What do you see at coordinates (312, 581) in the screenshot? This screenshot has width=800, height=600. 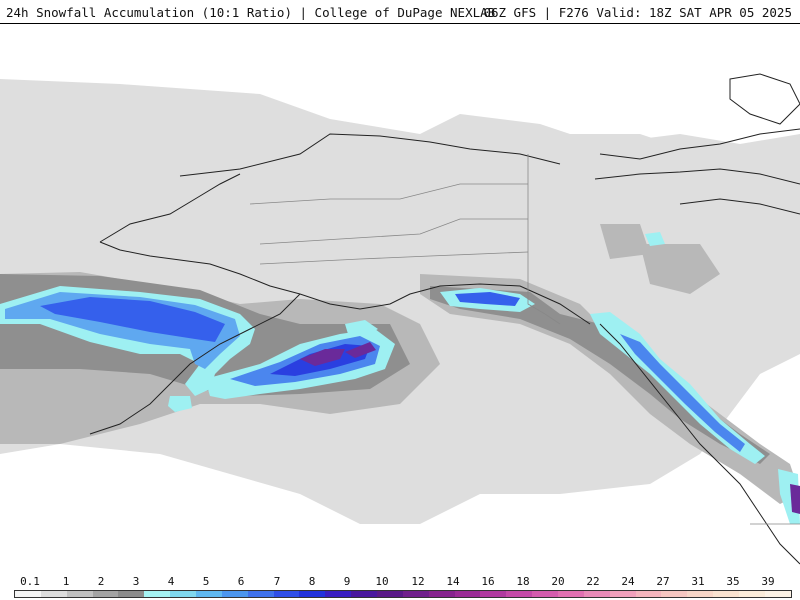 I see `legend-label: 8` at bounding box center [312, 581].